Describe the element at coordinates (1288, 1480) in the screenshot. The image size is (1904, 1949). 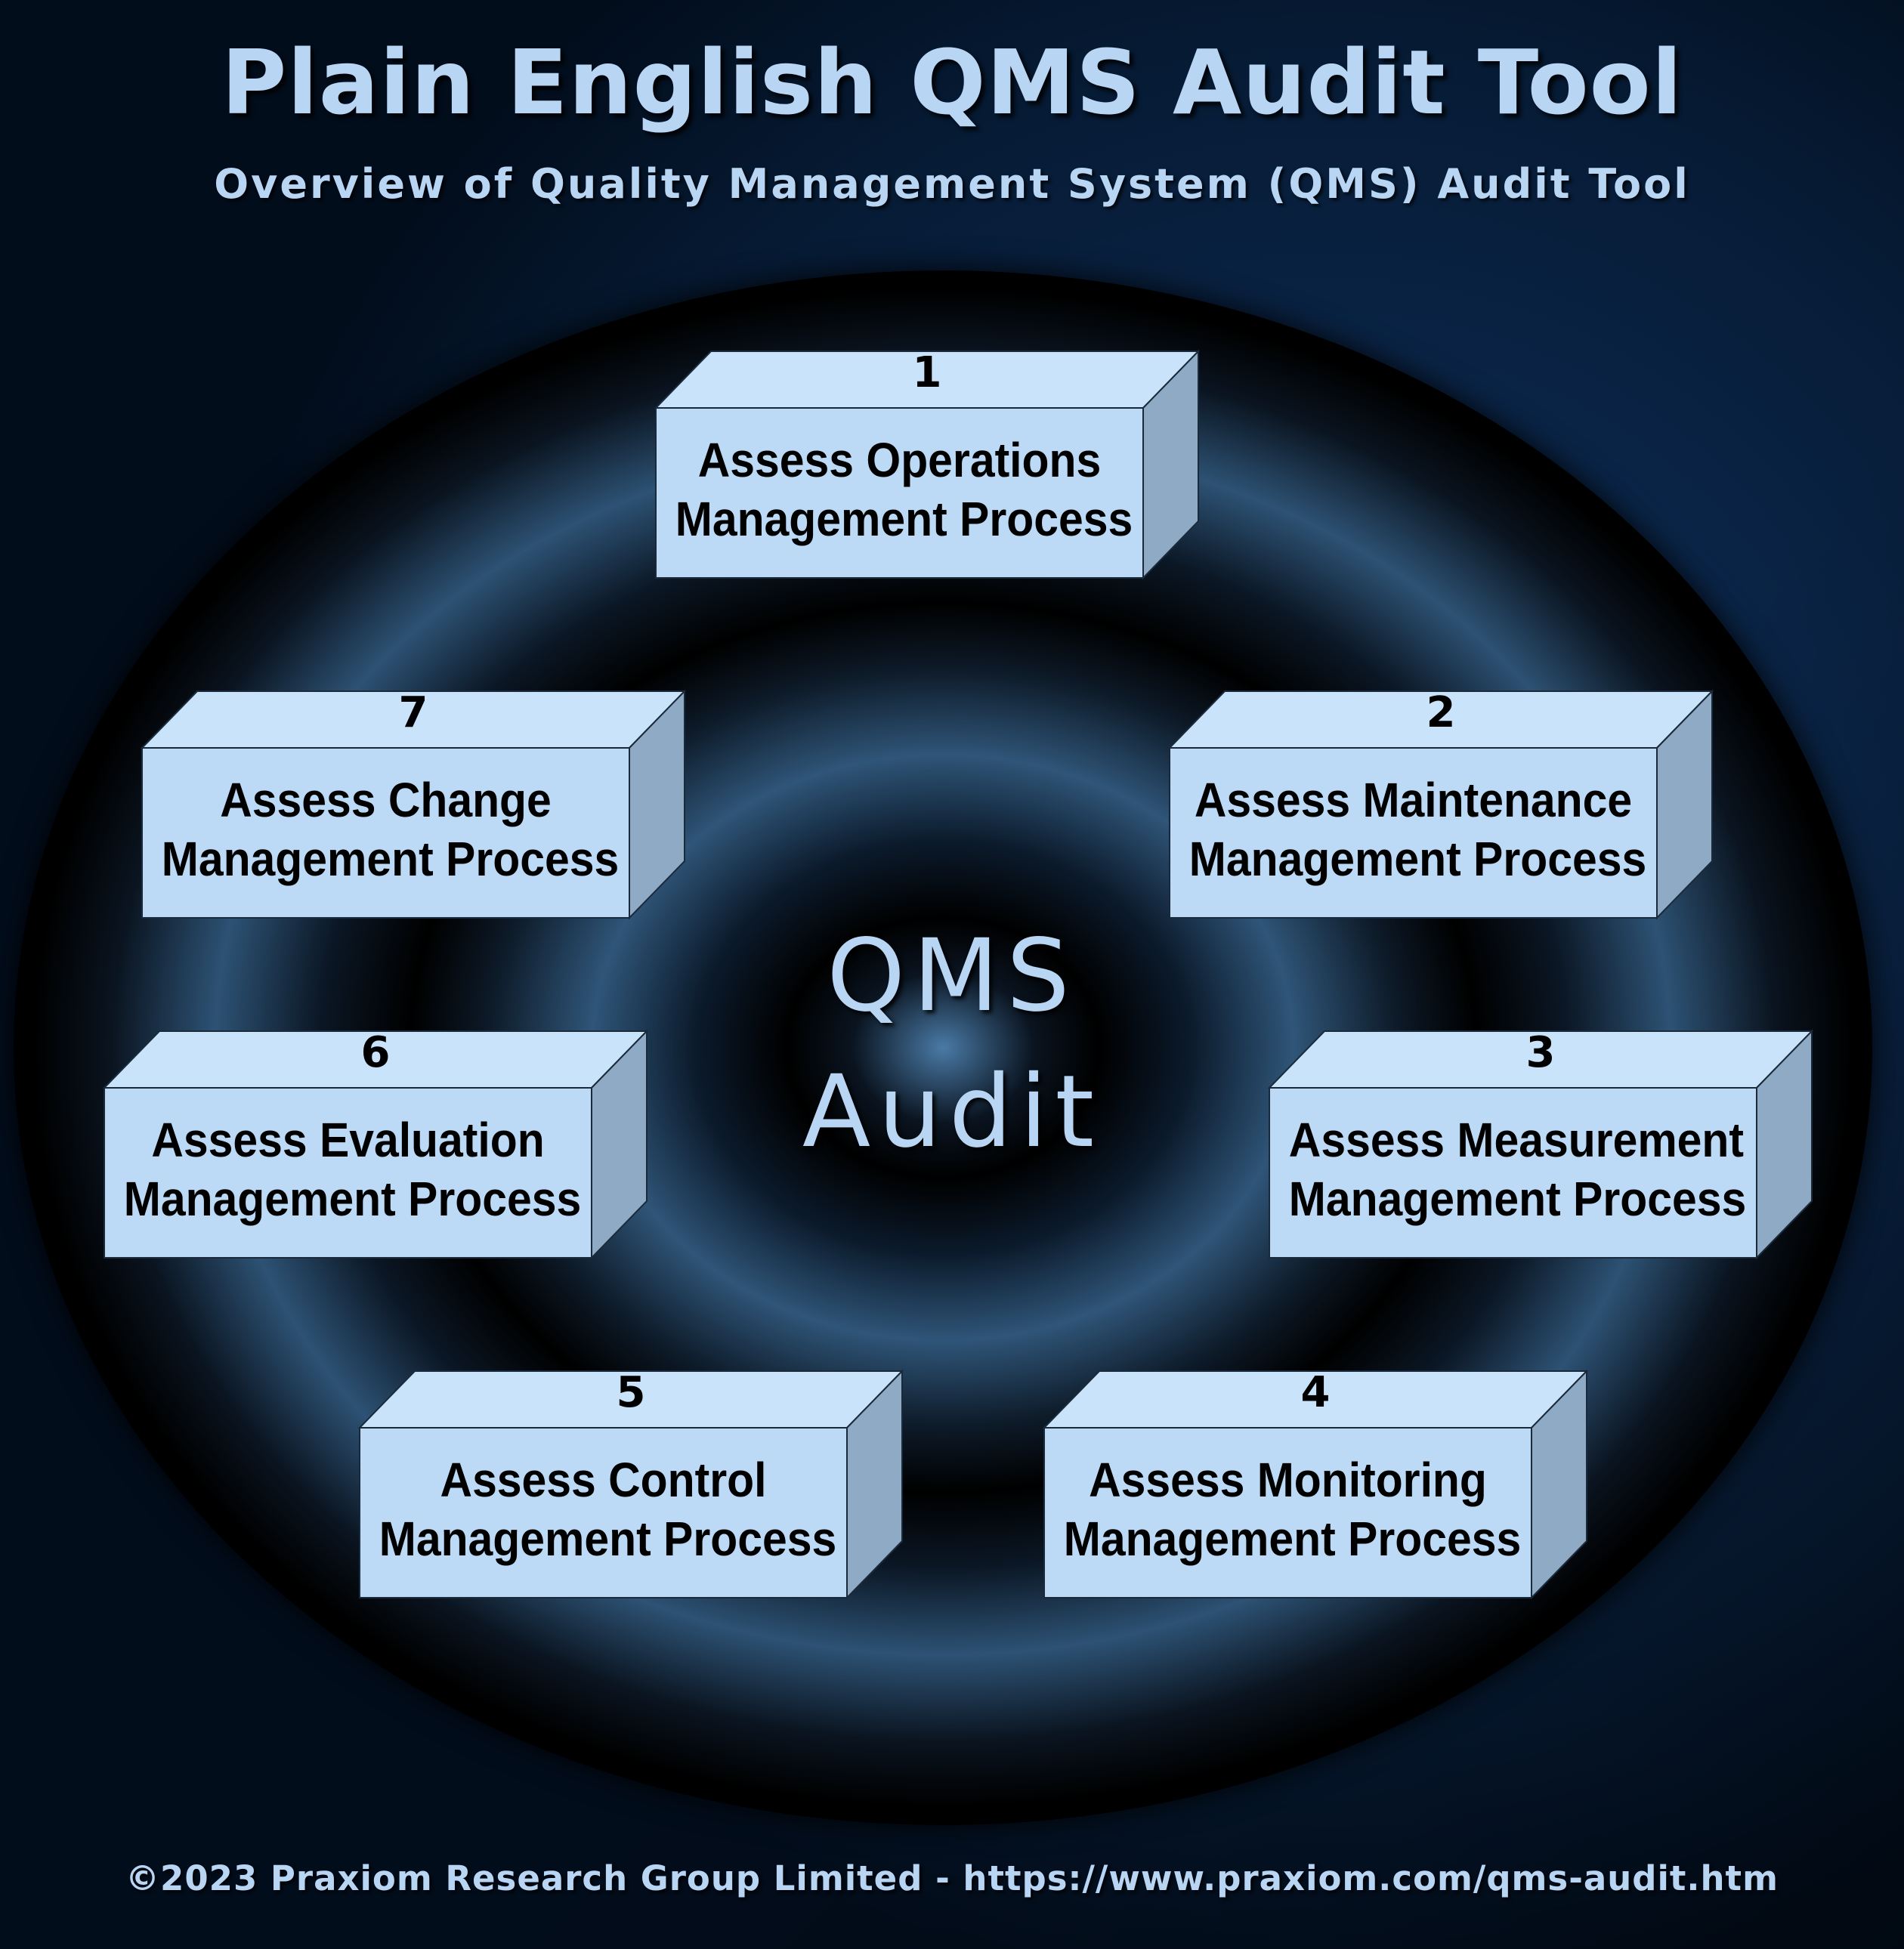
I see `box-label-line-1: Assess Monitoring` at that location.